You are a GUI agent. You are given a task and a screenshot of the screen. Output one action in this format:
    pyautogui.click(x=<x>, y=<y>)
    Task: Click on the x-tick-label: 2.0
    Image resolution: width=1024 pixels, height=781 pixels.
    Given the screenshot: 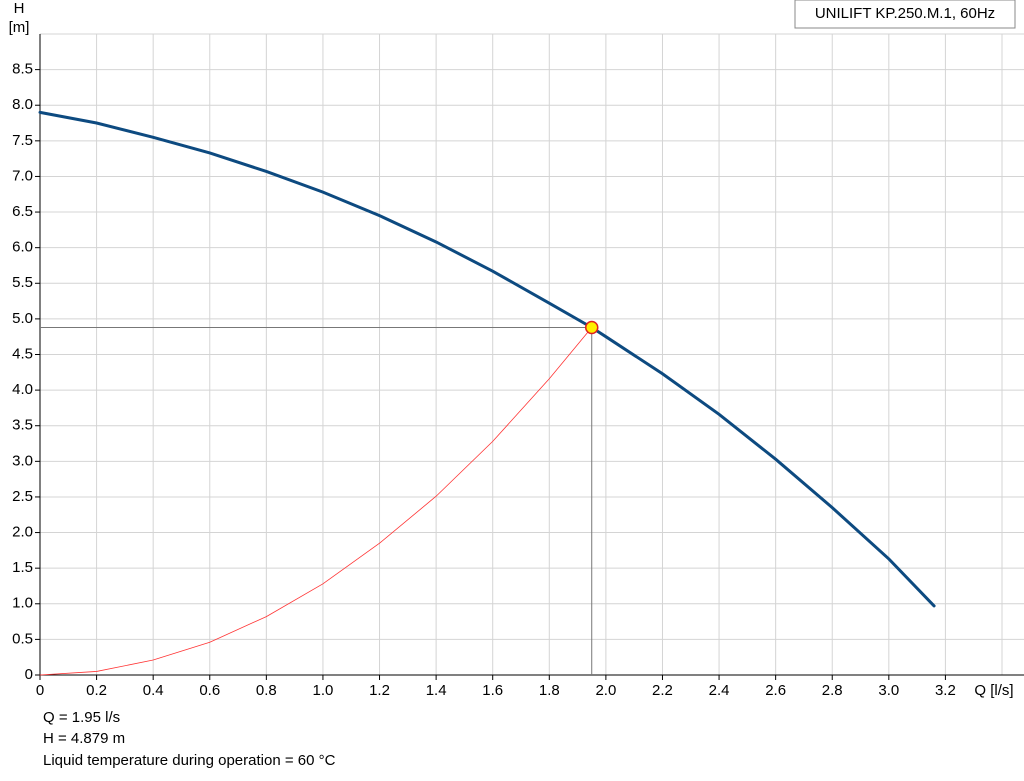 What is the action you would take?
    pyautogui.click(x=605, y=690)
    